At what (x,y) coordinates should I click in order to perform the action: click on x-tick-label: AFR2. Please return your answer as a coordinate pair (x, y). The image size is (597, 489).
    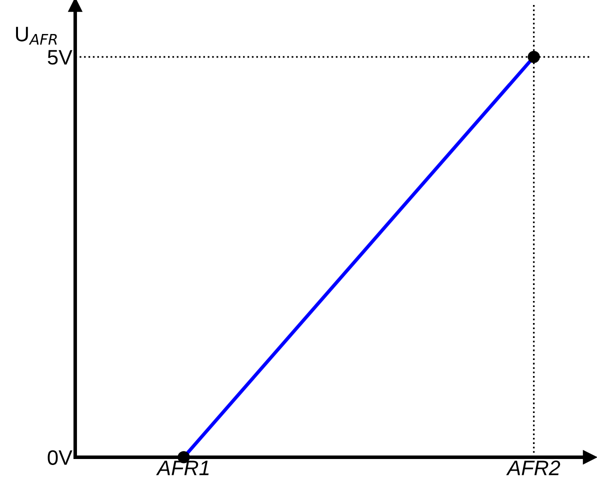
    Looking at the image, I should click on (533, 468).